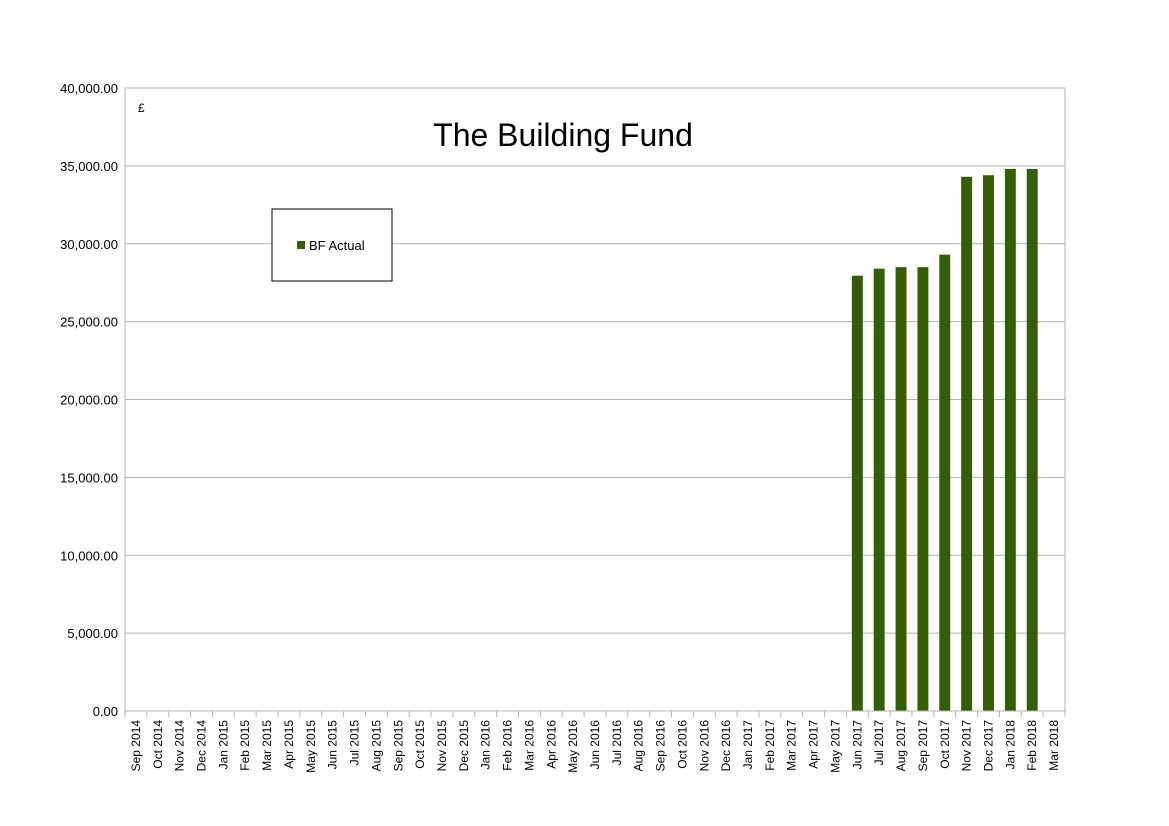  Describe the element at coordinates (202, 746) in the screenshot. I see `x-tick-label: Dec 2014` at that location.